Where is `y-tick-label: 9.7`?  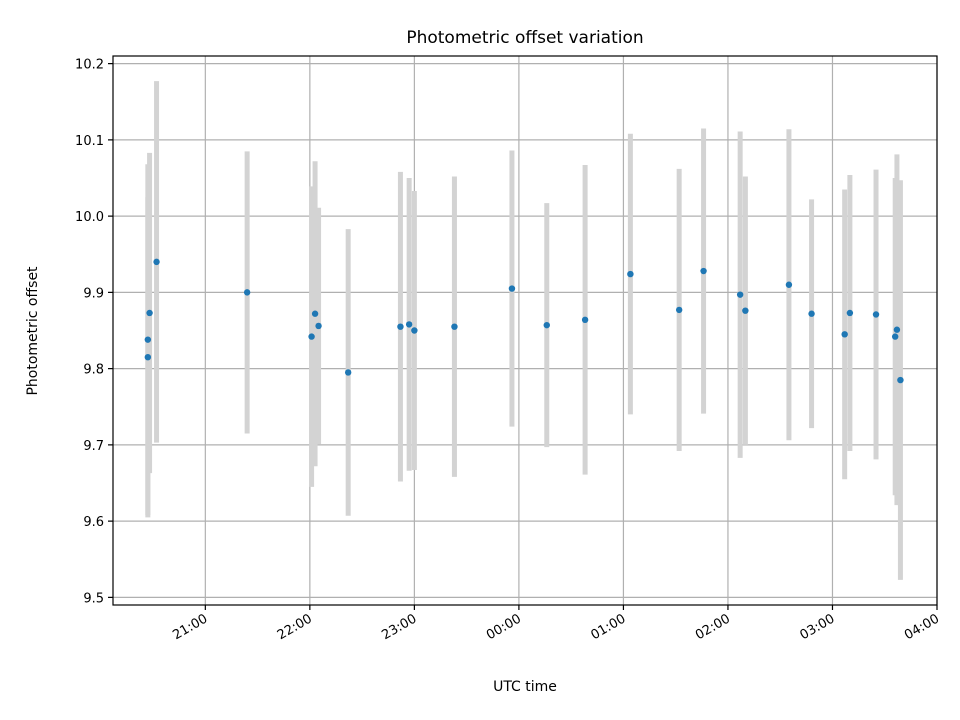
y-tick-label: 9.7 is located at coordinates (93, 446).